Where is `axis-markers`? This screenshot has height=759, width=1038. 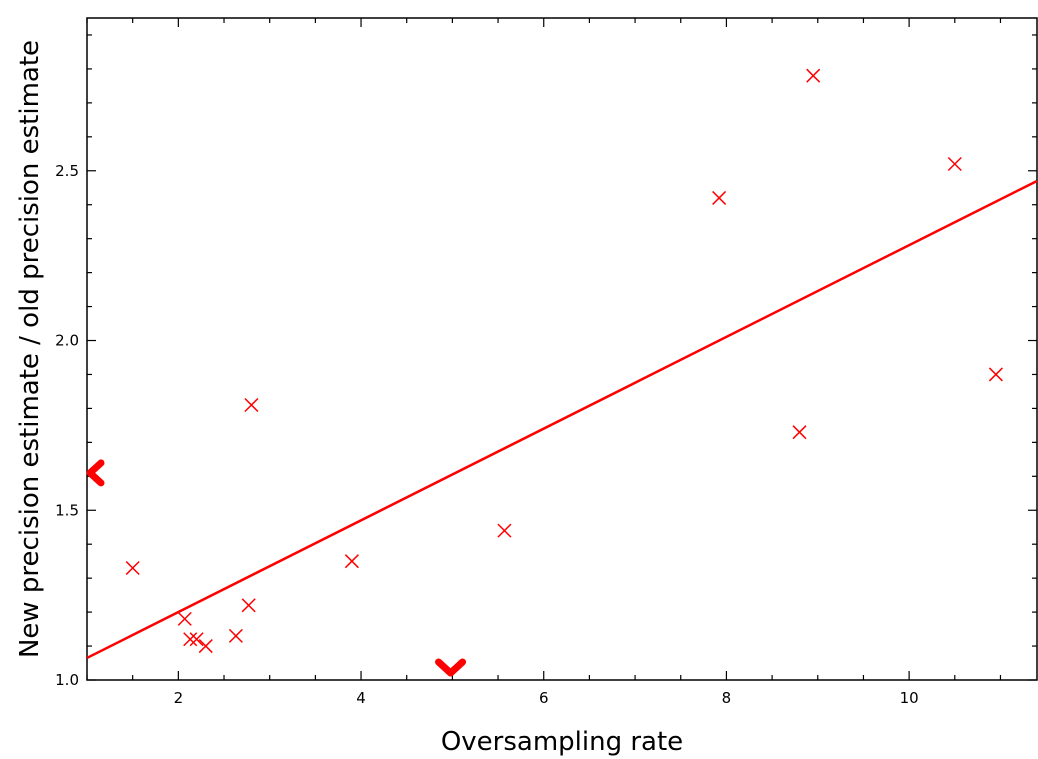 axis-markers is located at coordinates (276, 568).